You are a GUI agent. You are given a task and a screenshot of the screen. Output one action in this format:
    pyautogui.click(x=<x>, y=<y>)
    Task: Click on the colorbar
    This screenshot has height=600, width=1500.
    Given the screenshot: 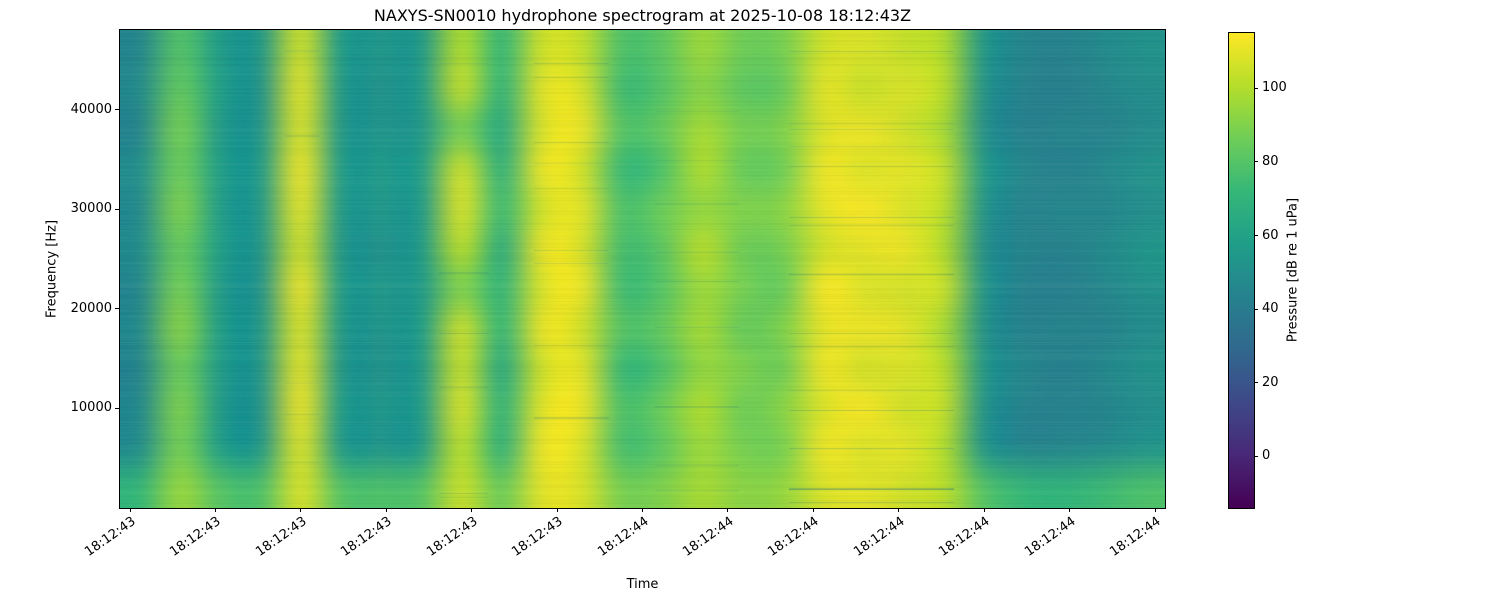 What is the action you would take?
    pyautogui.click(x=1241, y=270)
    